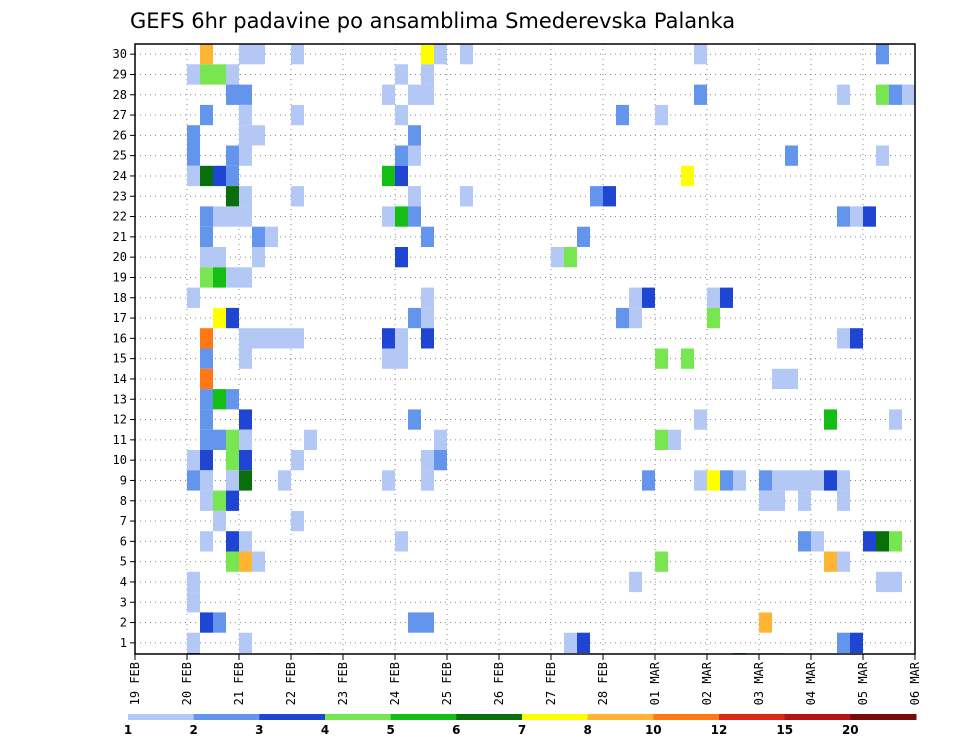  Describe the element at coordinates (120, 277) in the screenshot. I see `y-tick-label: 19` at that location.